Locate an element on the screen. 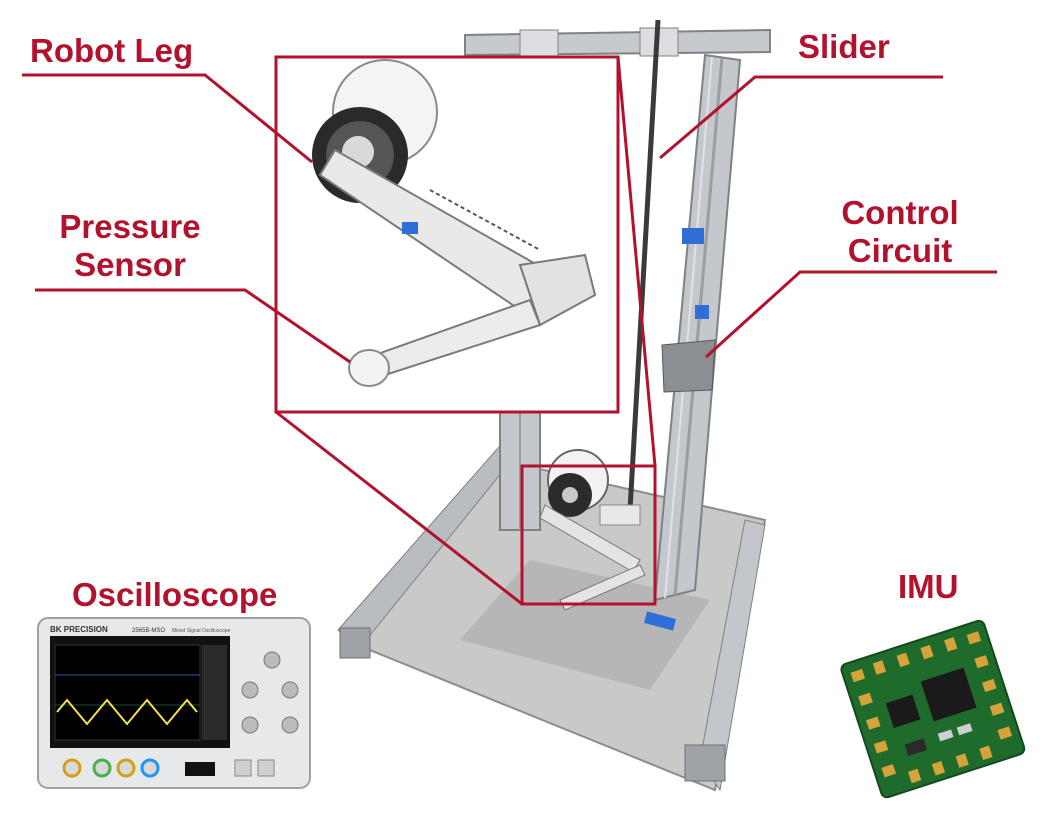  leader-robot-leg is located at coordinates (167, 118).